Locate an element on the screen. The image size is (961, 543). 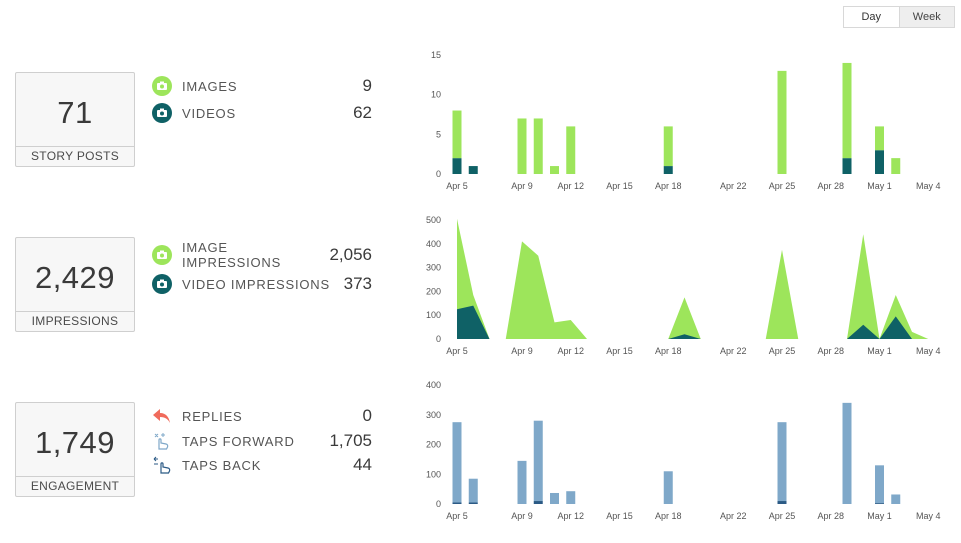
camera-icon is located at coordinates (162, 255).